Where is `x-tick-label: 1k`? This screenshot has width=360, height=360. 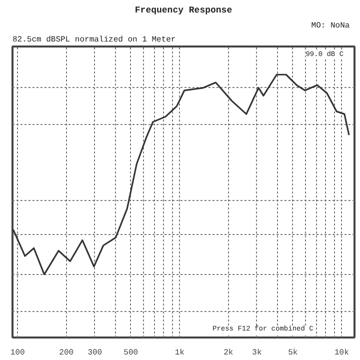 x-tick-label: 1k is located at coordinates (179, 353).